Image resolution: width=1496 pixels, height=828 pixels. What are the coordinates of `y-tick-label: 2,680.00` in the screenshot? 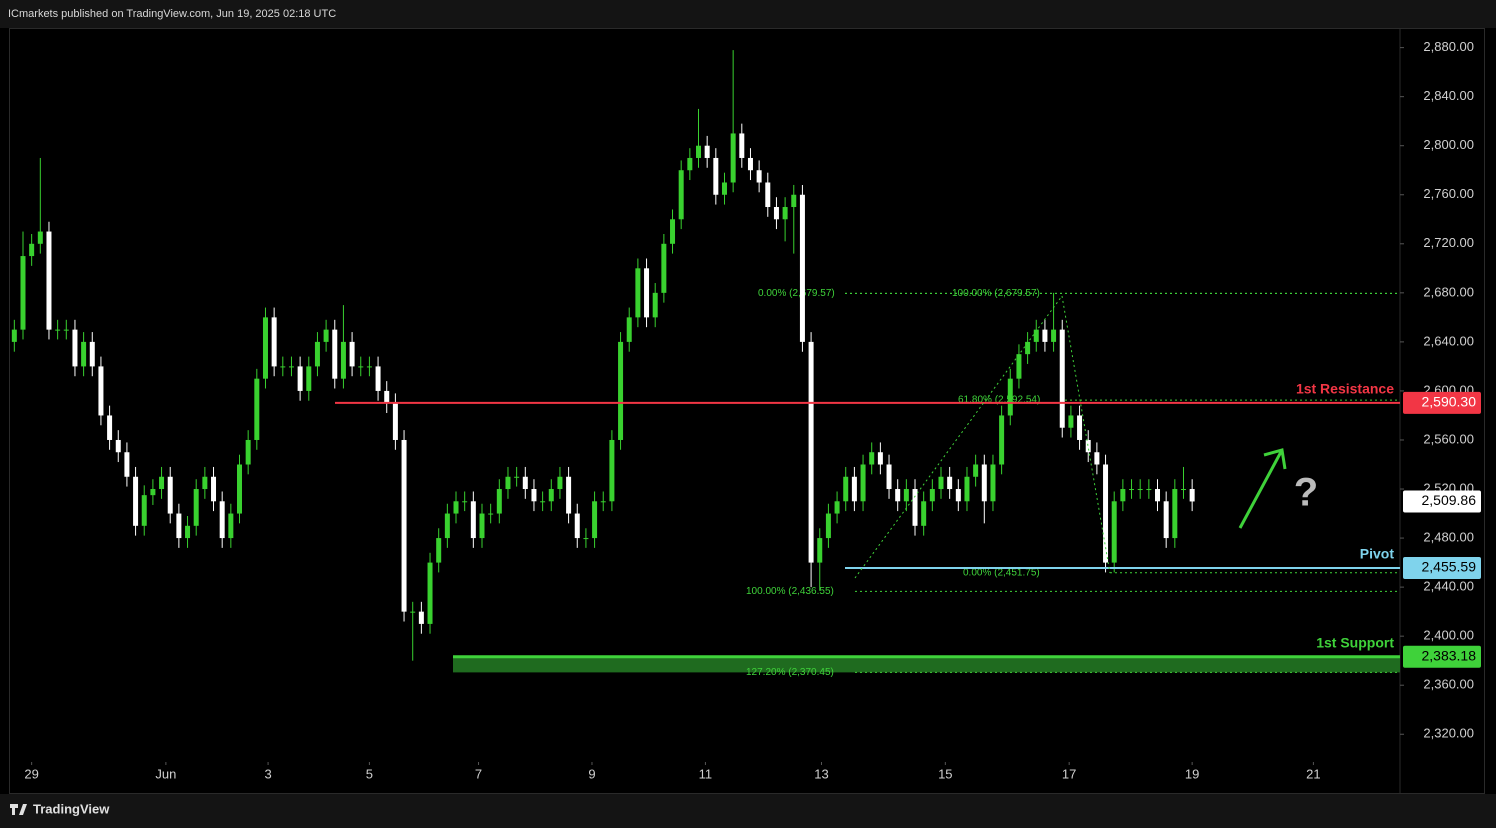 It's located at (1448, 291).